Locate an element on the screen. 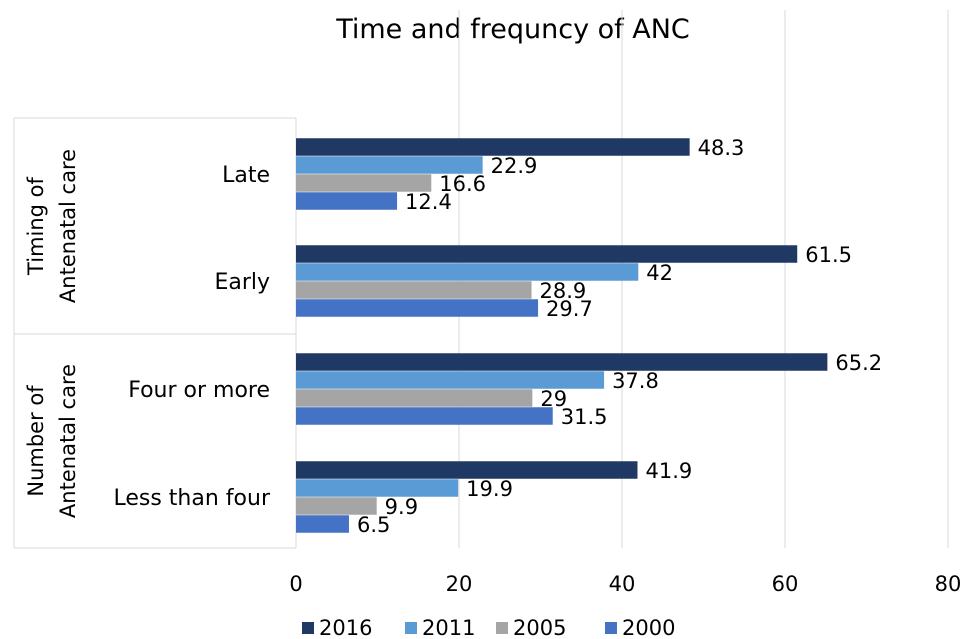  data-label-late-2000: 12.4 is located at coordinates (428, 202).